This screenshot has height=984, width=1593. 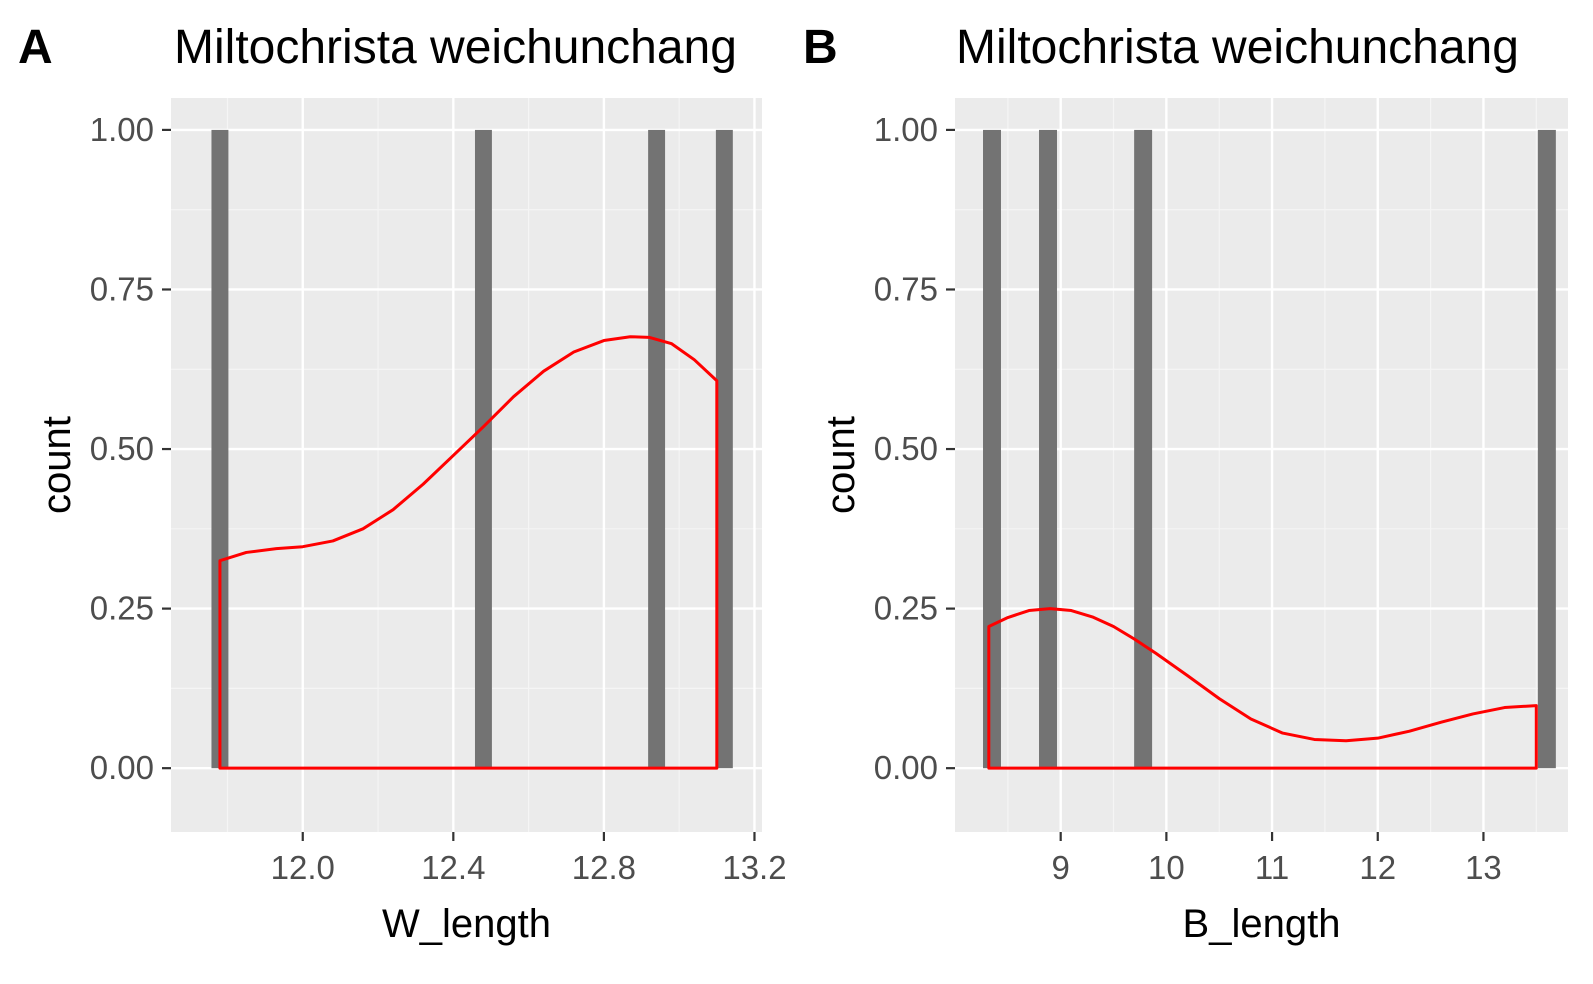 What do you see at coordinates (122, 288) in the screenshot?
I see `panel-a-y-tick-label: 0.75` at bounding box center [122, 288].